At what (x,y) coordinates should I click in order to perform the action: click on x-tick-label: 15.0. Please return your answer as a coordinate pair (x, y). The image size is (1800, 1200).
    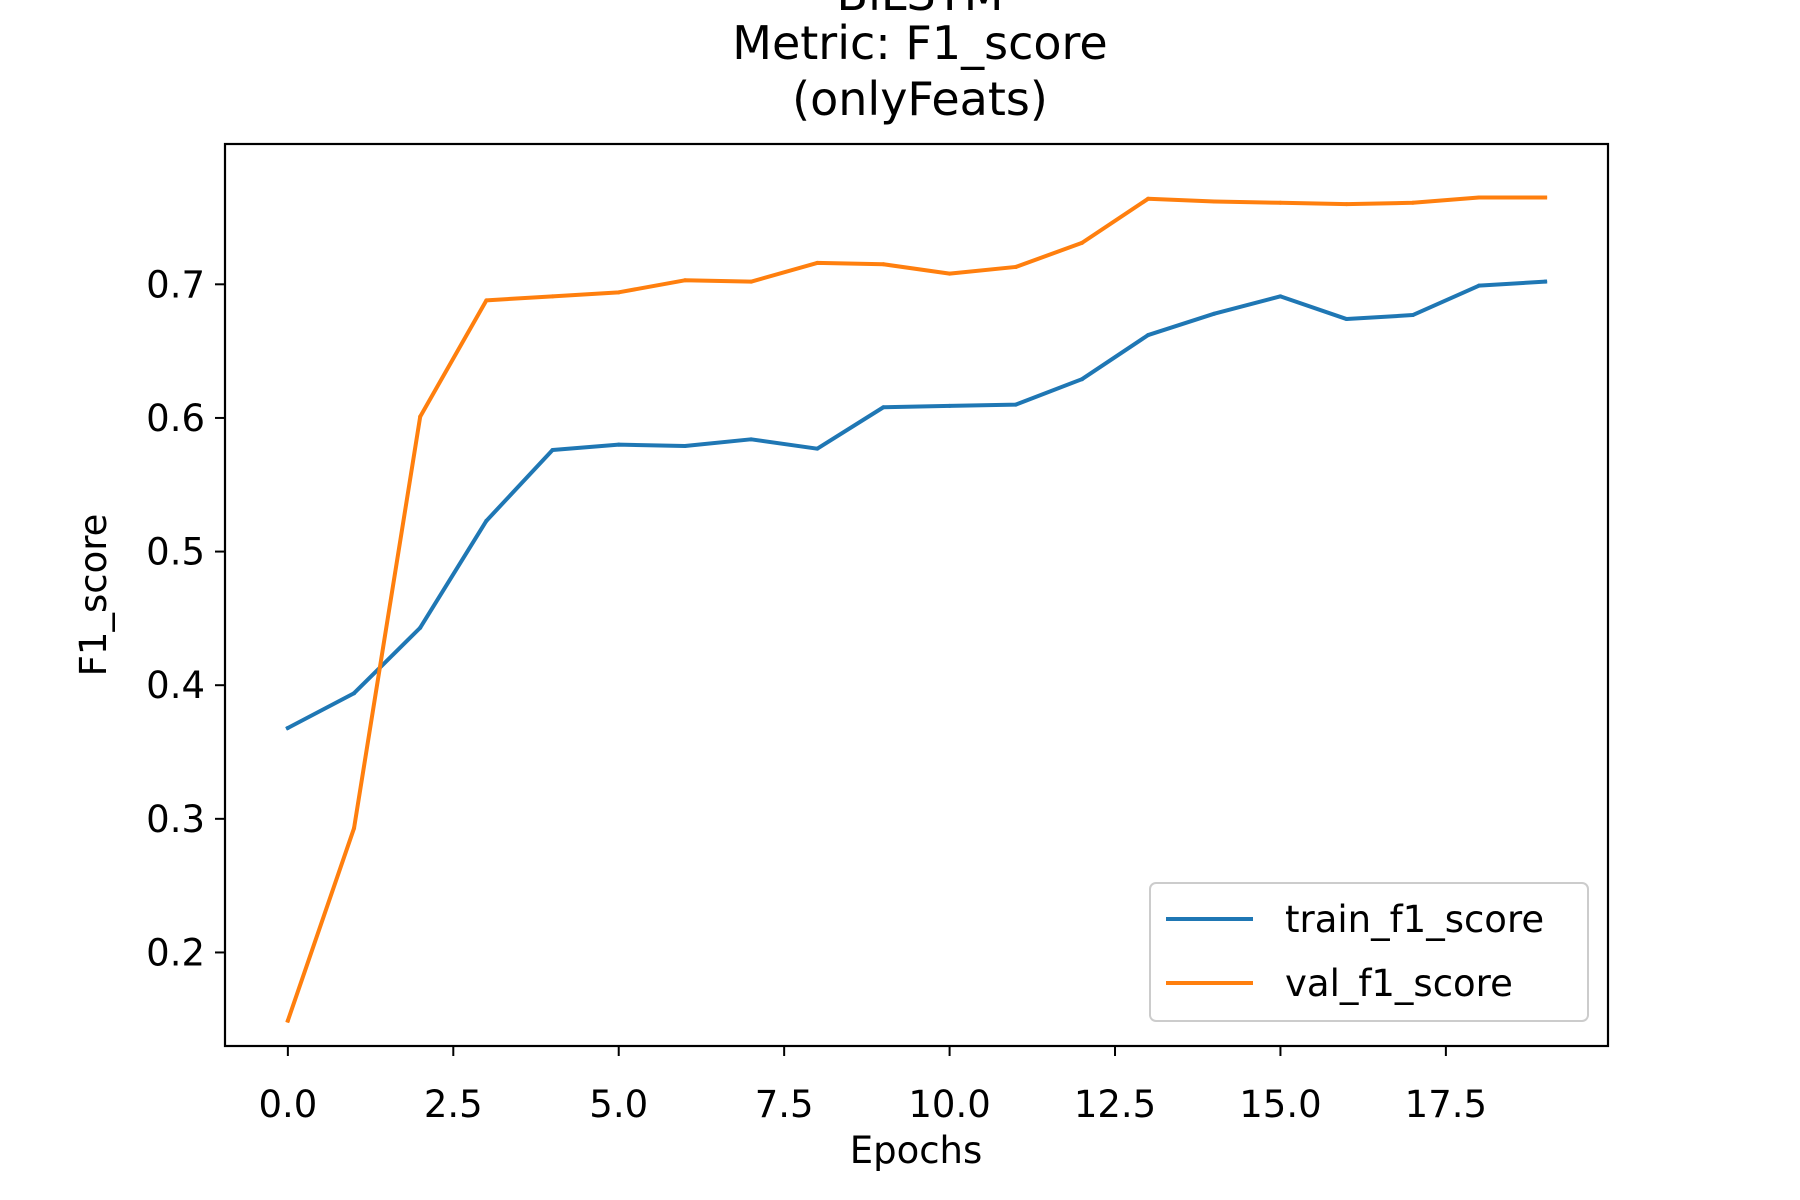
    Looking at the image, I should click on (1280, 1104).